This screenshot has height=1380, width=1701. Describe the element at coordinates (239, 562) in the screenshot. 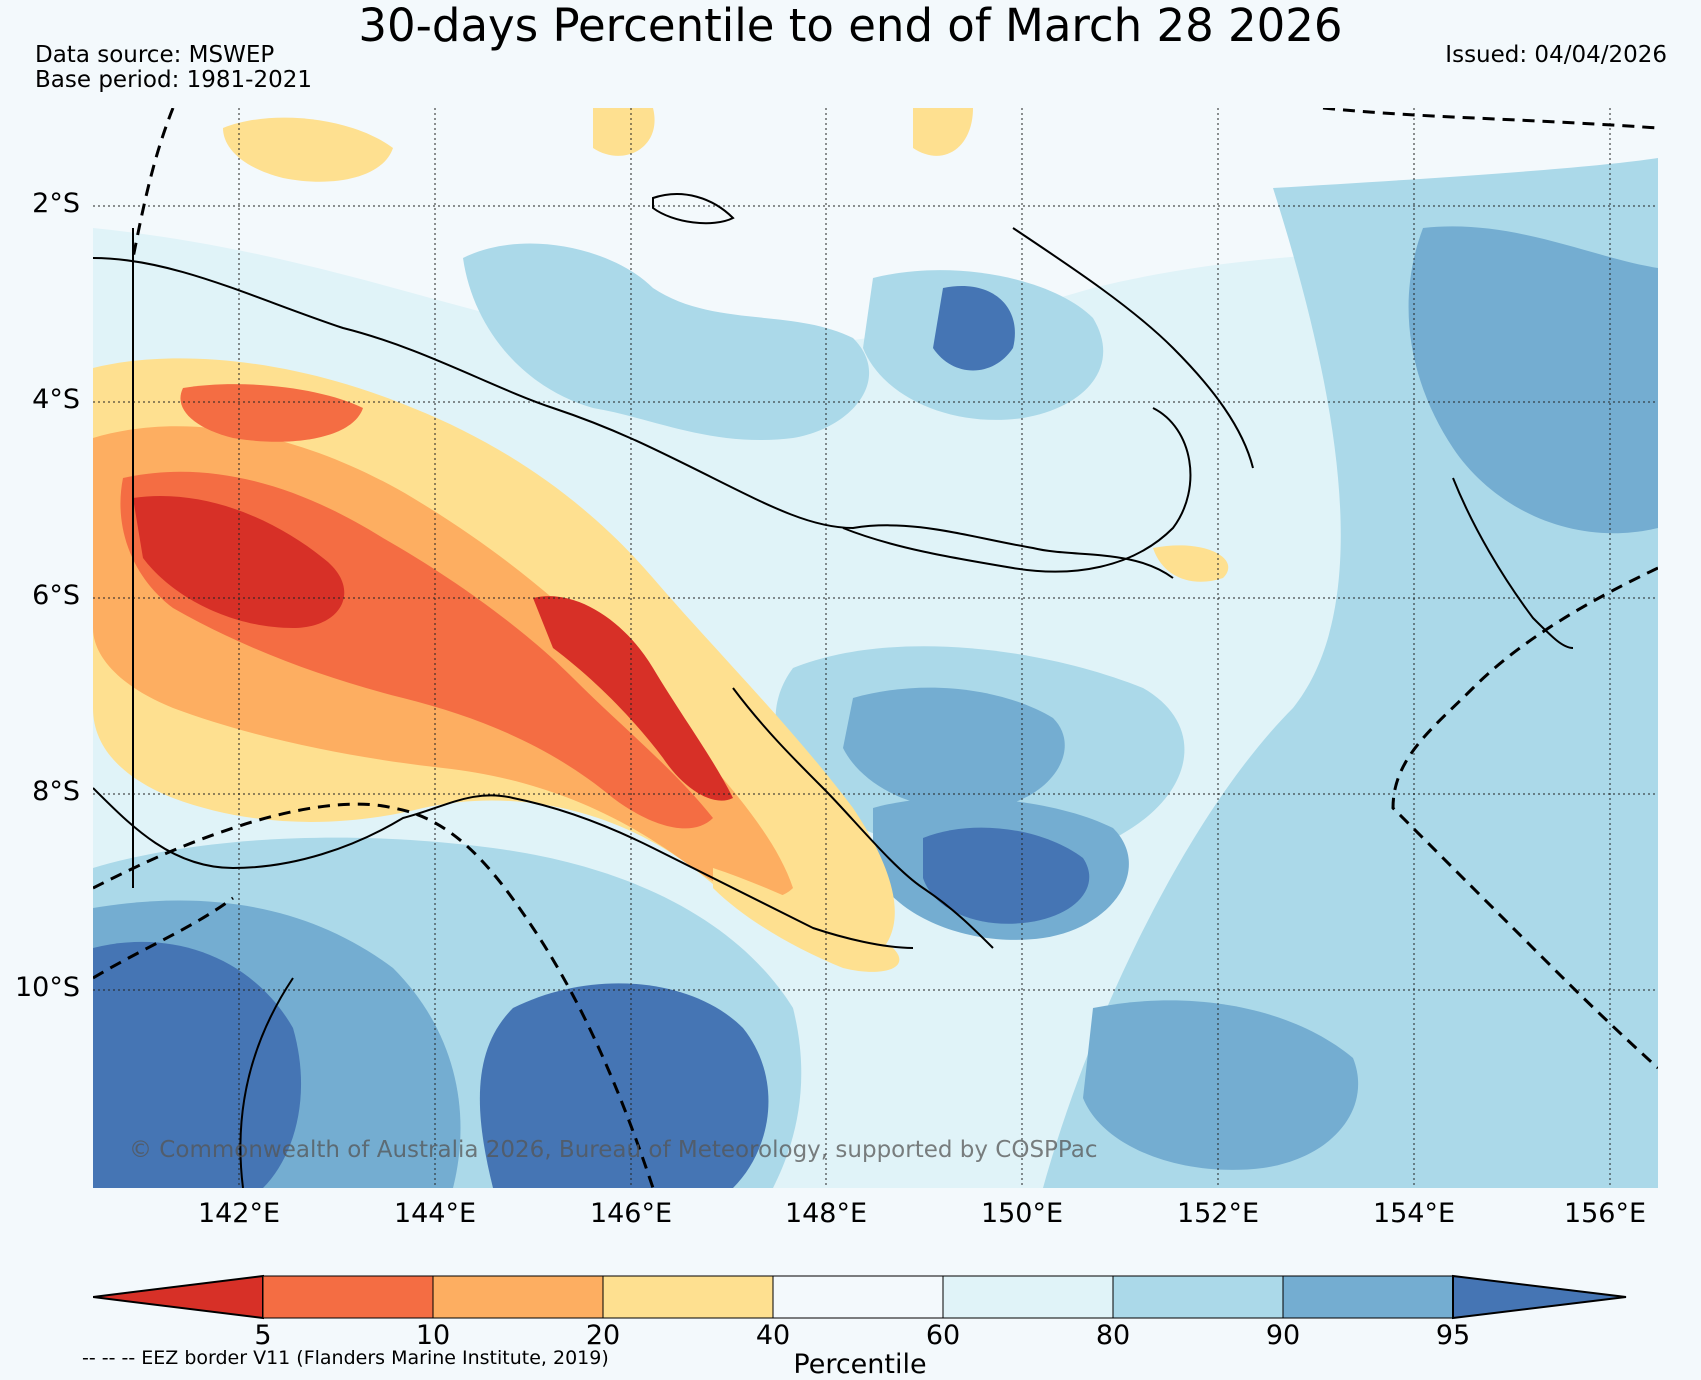

I see `region-red-highlands` at that location.